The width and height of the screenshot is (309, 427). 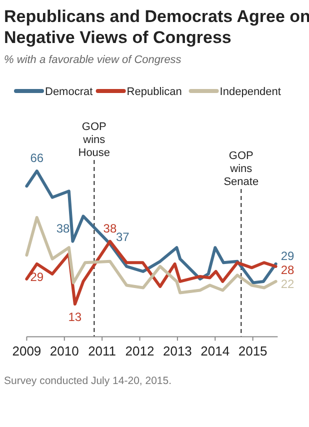 I want to click on chart-subtitle: % with a favorable view of Congress, so click(x=93, y=60).